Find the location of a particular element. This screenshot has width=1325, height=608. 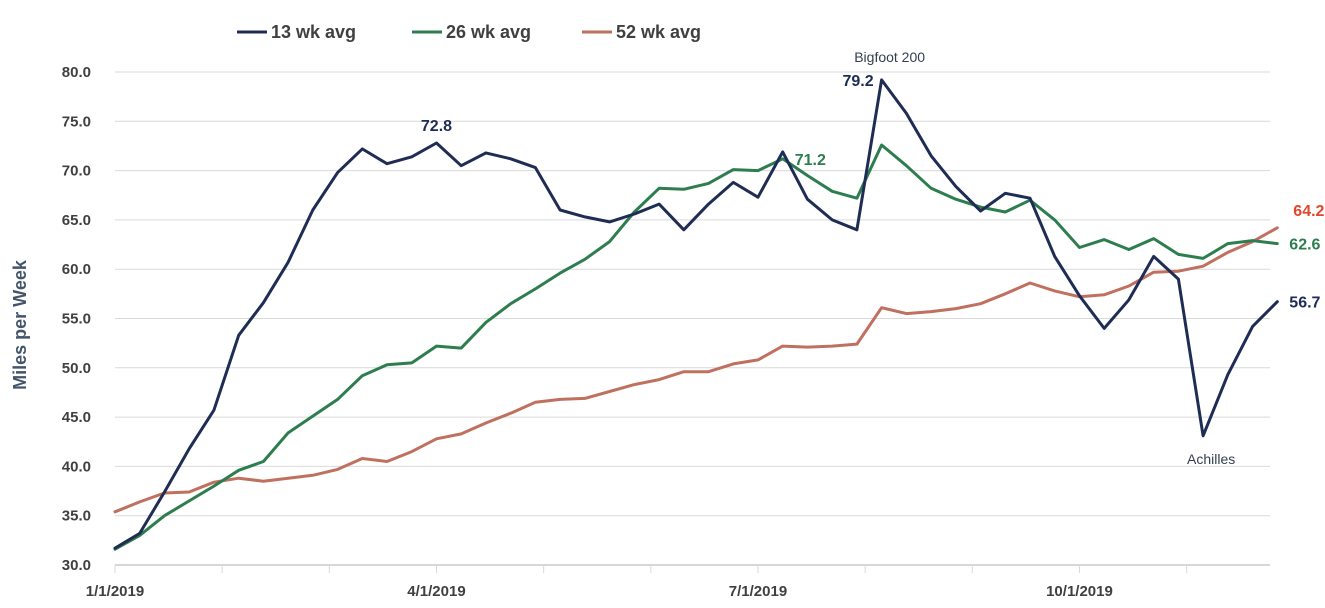

data-label: 64.2 is located at coordinates (1308, 211).